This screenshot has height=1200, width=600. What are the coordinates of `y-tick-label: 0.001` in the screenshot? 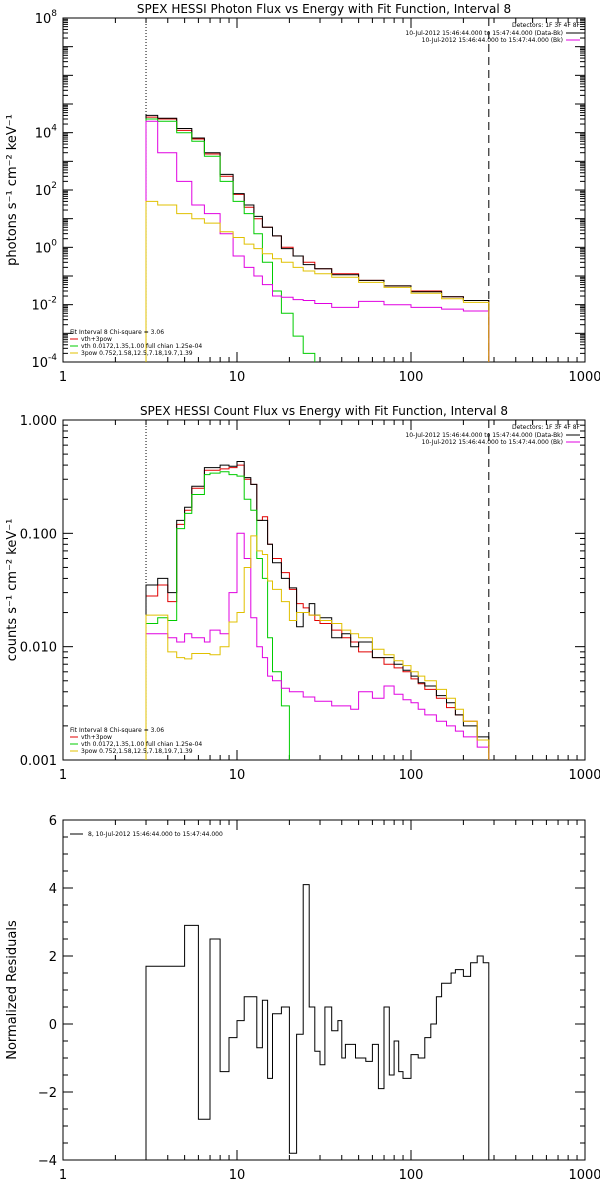 It's located at (38, 761).